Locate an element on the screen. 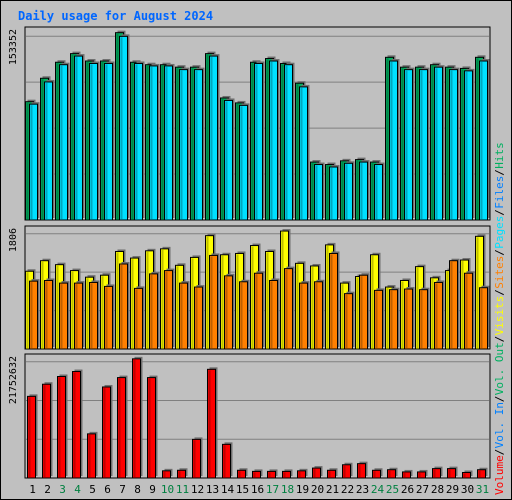 This screenshot has width=512, height=500. day-18-bars is located at coordinates (287, 289).